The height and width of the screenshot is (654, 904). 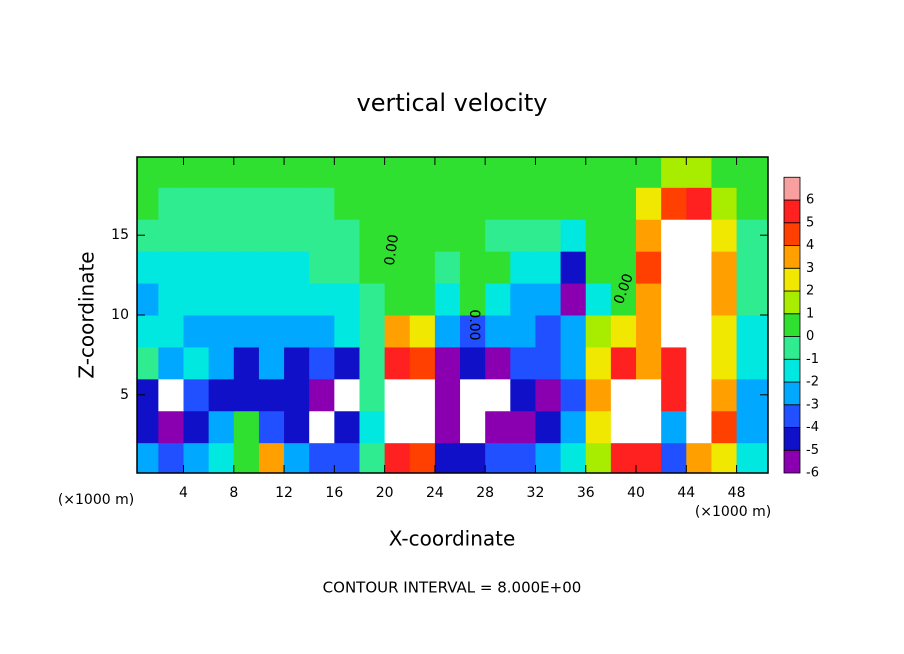 What do you see at coordinates (686, 493) in the screenshot?
I see `x-tick-label: 44` at bounding box center [686, 493].